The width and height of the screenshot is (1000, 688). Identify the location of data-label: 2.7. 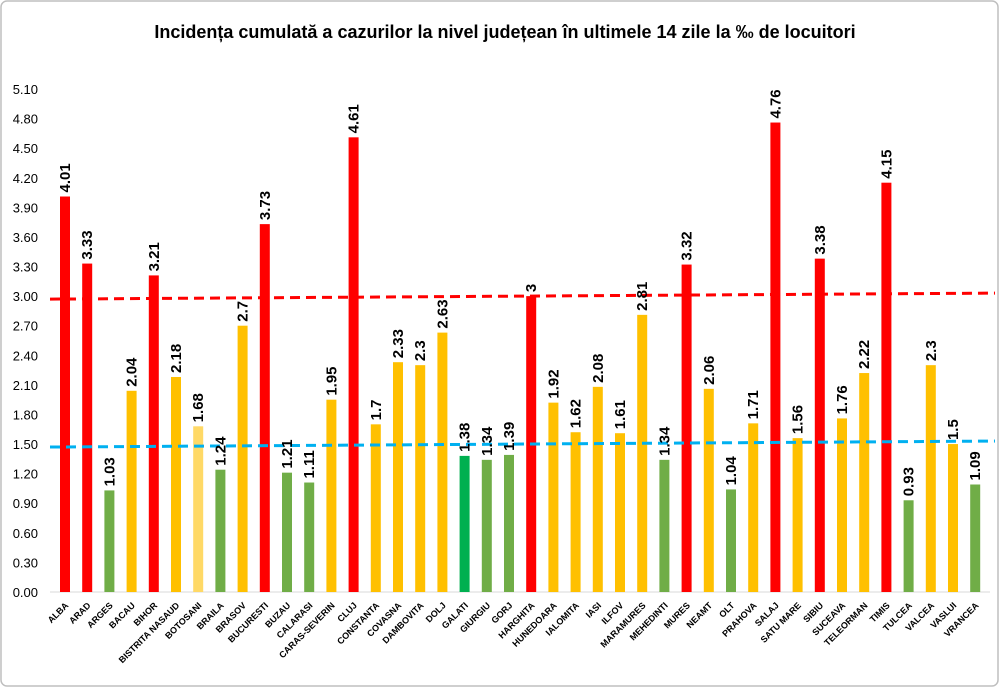
(243, 311).